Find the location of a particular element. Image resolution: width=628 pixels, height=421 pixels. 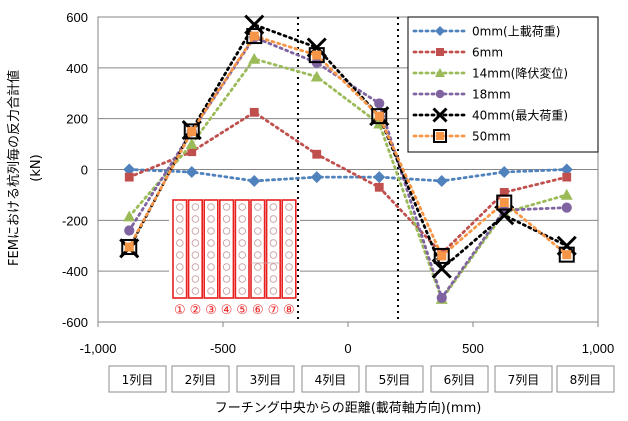

inset-row-number: ④ is located at coordinates (227, 310).